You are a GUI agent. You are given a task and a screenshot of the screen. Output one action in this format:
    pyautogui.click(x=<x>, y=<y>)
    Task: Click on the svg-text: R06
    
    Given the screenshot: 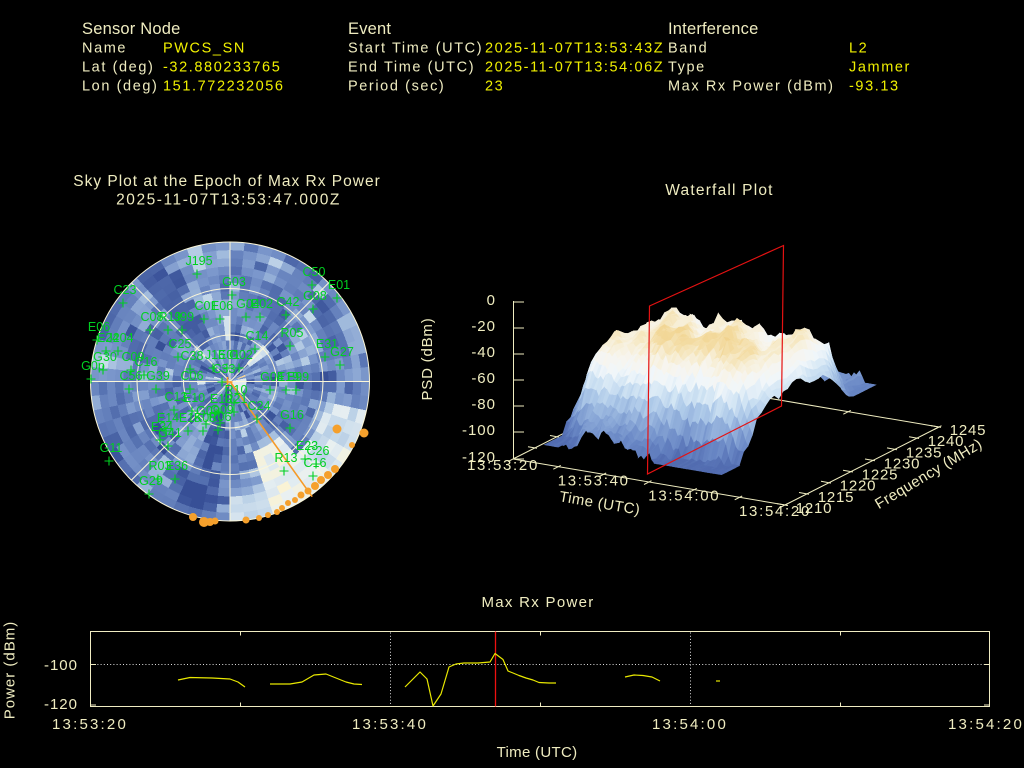 What is the action you would take?
    pyautogui.click(x=220, y=417)
    